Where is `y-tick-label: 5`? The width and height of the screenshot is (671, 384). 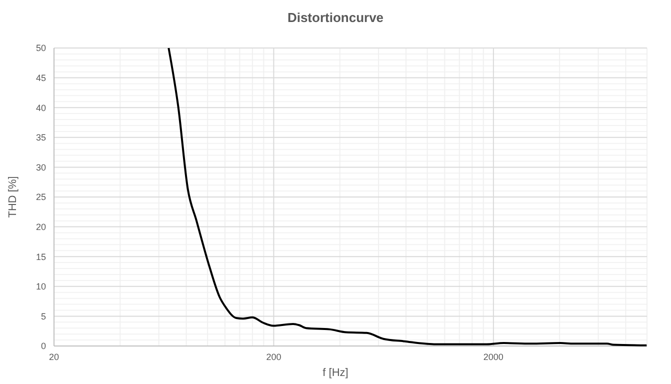 y-tick-label: 5 is located at coordinates (43, 316).